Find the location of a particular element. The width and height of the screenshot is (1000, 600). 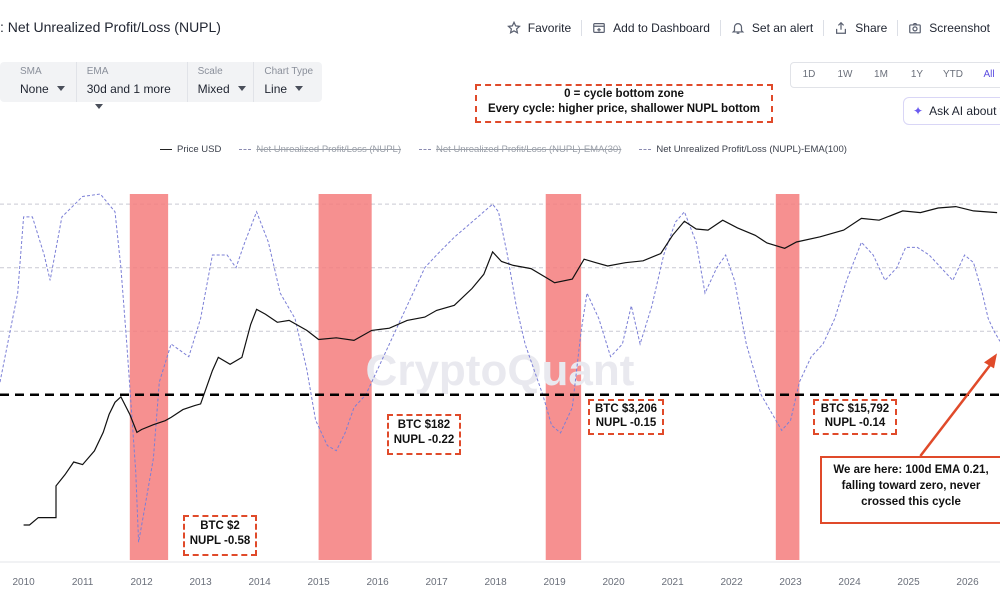

x-tick-label: 2016 is located at coordinates (377, 582).